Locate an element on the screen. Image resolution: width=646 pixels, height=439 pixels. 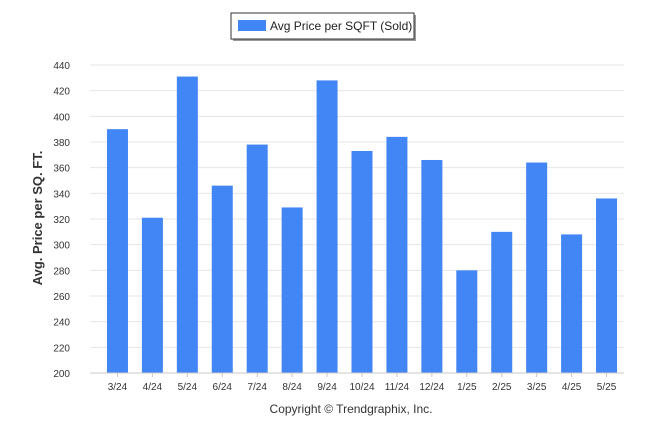
x-tick-label: 11/24 is located at coordinates (397, 387).